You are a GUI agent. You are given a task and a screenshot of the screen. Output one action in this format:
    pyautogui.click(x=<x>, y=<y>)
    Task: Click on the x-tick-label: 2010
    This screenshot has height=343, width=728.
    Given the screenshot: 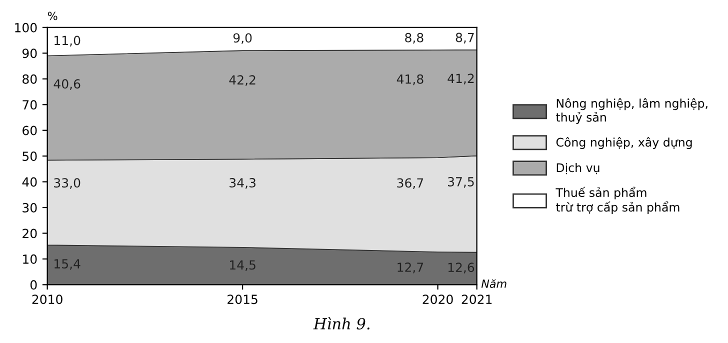 What is the action you would take?
    pyautogui.click(x=47, y=299)
    